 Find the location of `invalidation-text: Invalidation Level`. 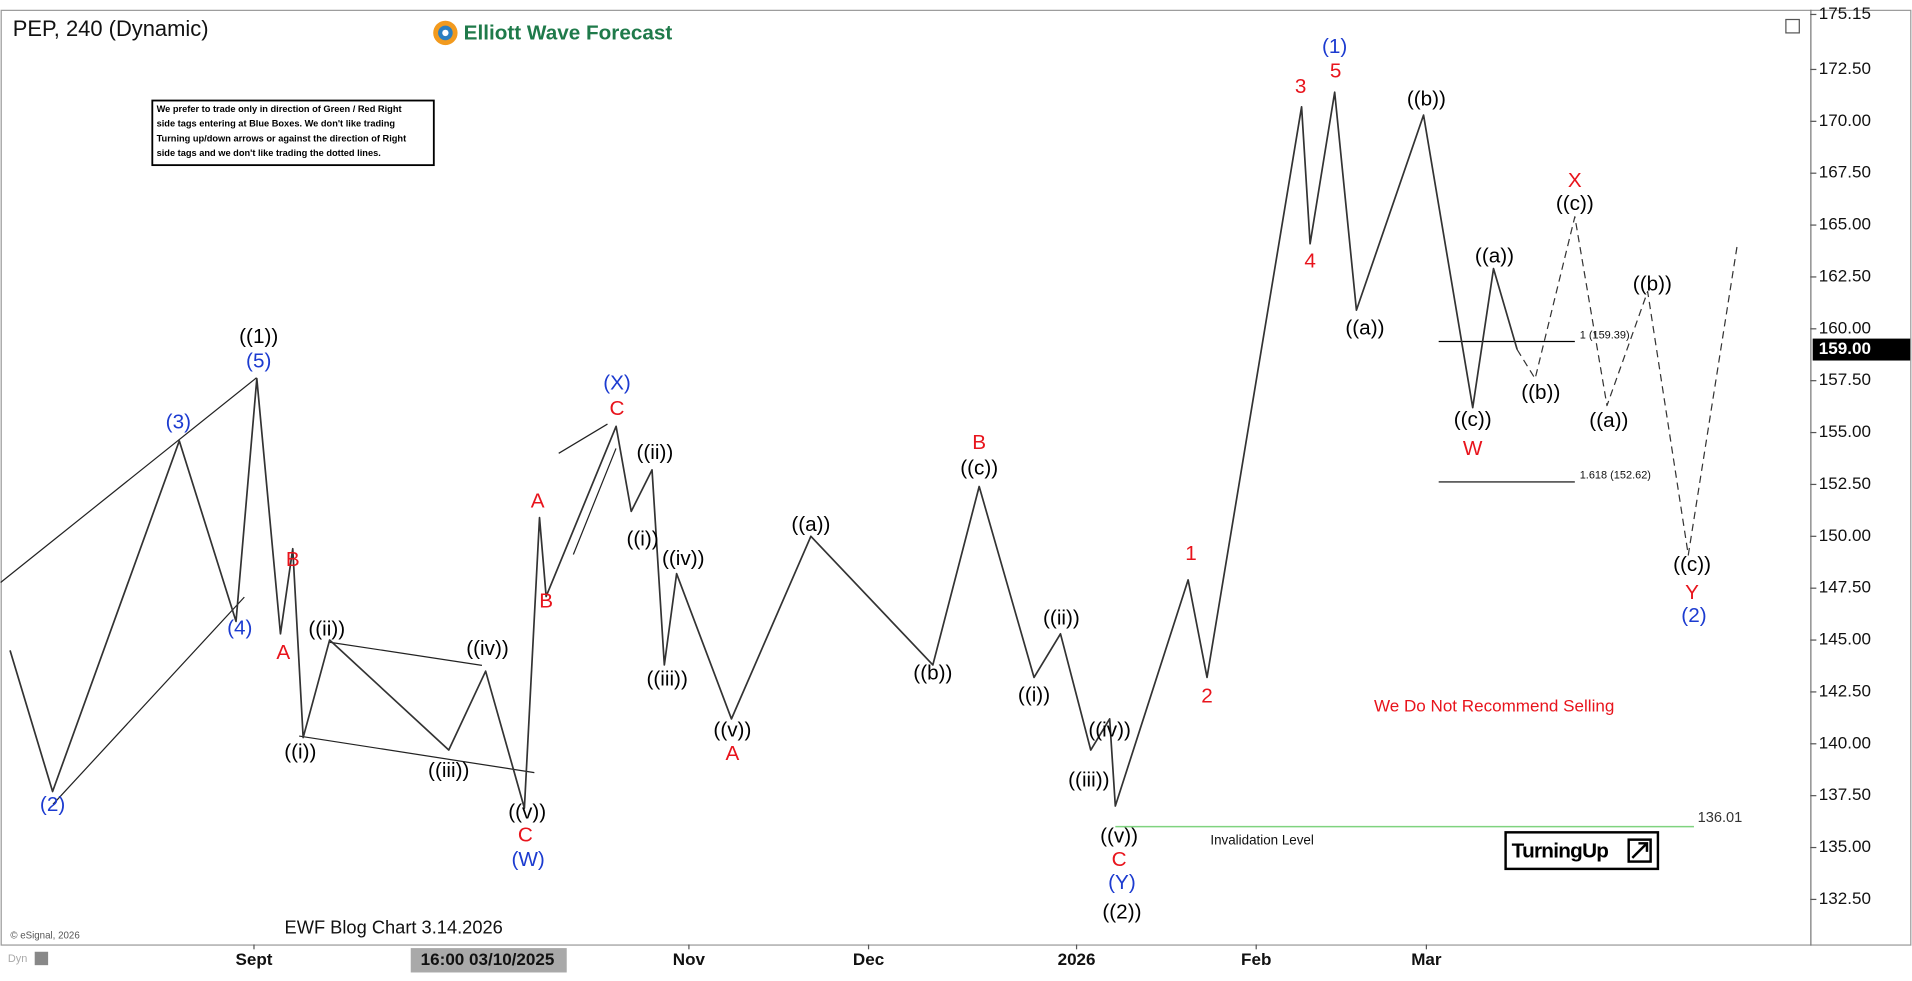

invalidation-text: Invalidation Level is located at coordinates (1262, 840).